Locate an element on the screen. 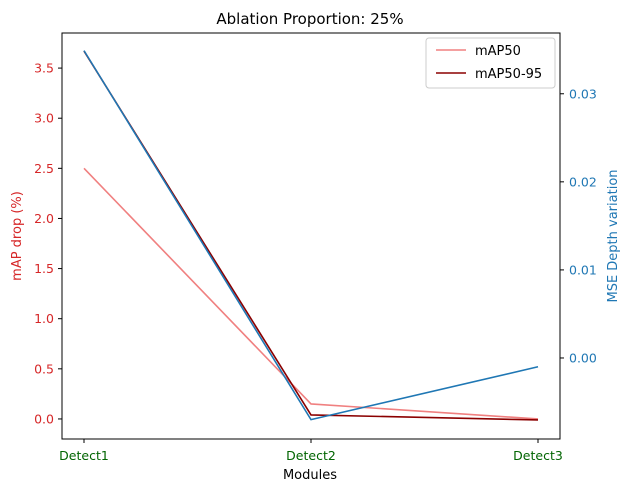  left-tick-label: 3.0 is located at coordinates (44, 118).